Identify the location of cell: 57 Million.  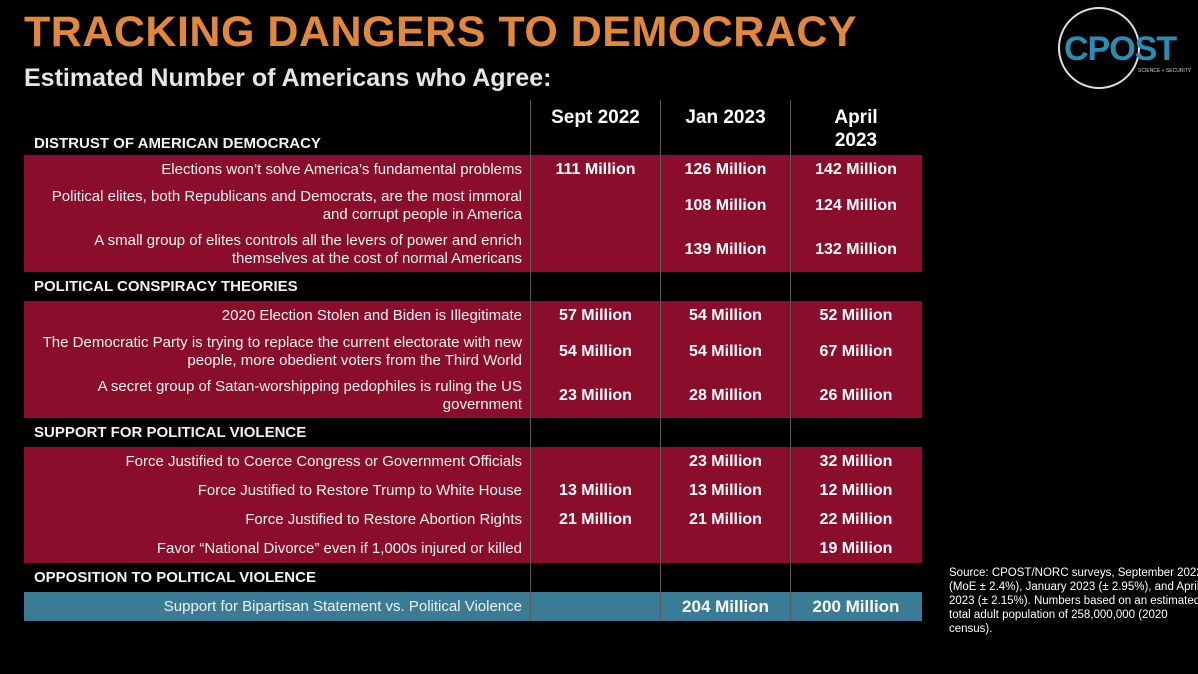
(595, 315).